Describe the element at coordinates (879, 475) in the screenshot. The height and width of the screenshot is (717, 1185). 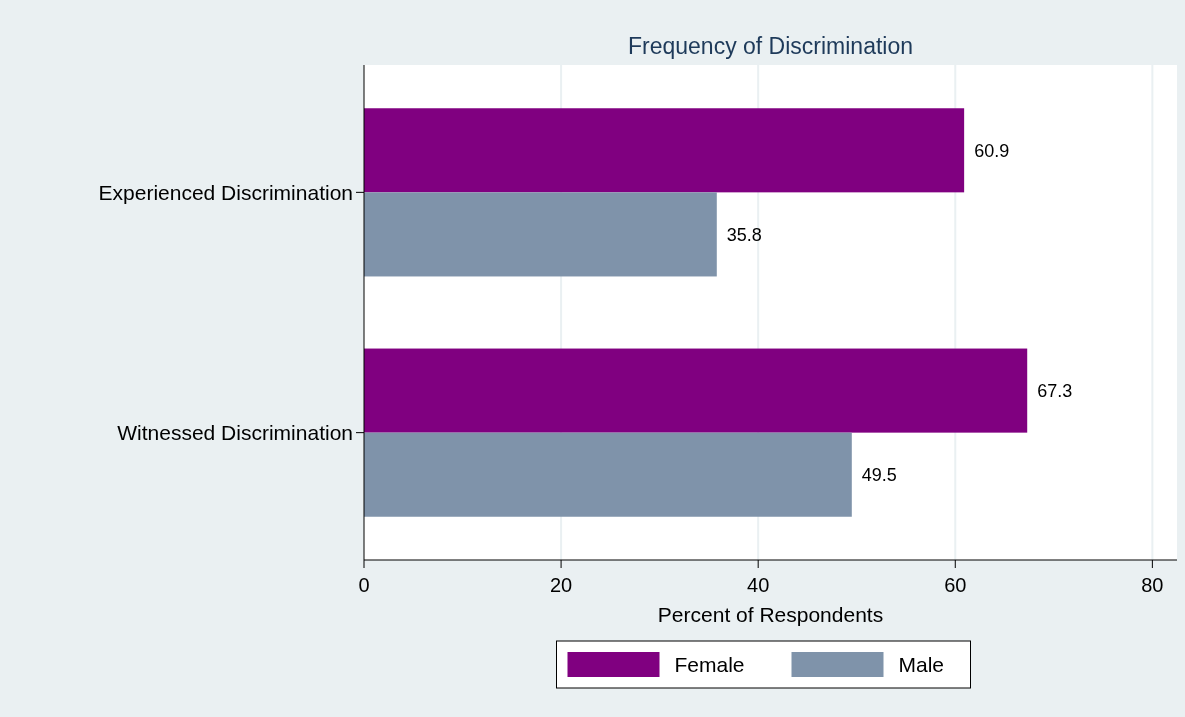
I see `data-label: 49.5` at that location.